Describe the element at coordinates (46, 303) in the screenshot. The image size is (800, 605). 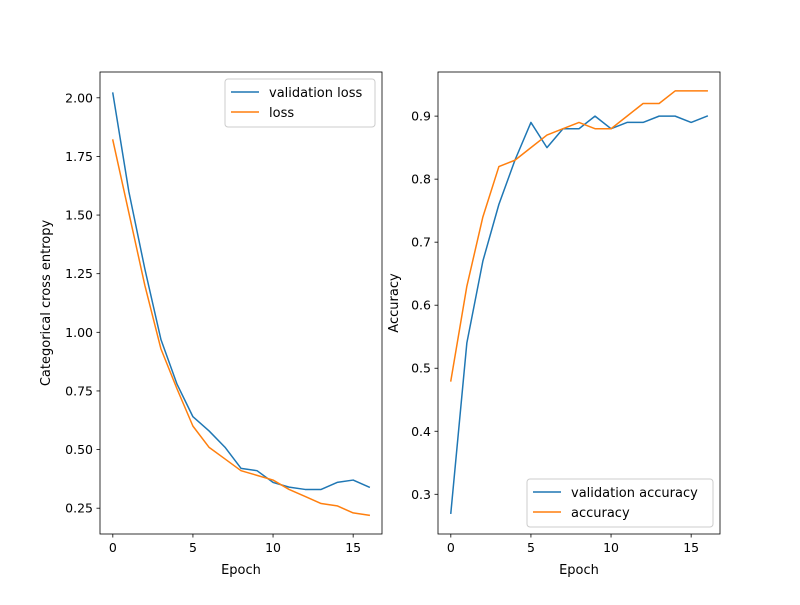
I see `y-axis-label: Categorical cross entropy` at that location.